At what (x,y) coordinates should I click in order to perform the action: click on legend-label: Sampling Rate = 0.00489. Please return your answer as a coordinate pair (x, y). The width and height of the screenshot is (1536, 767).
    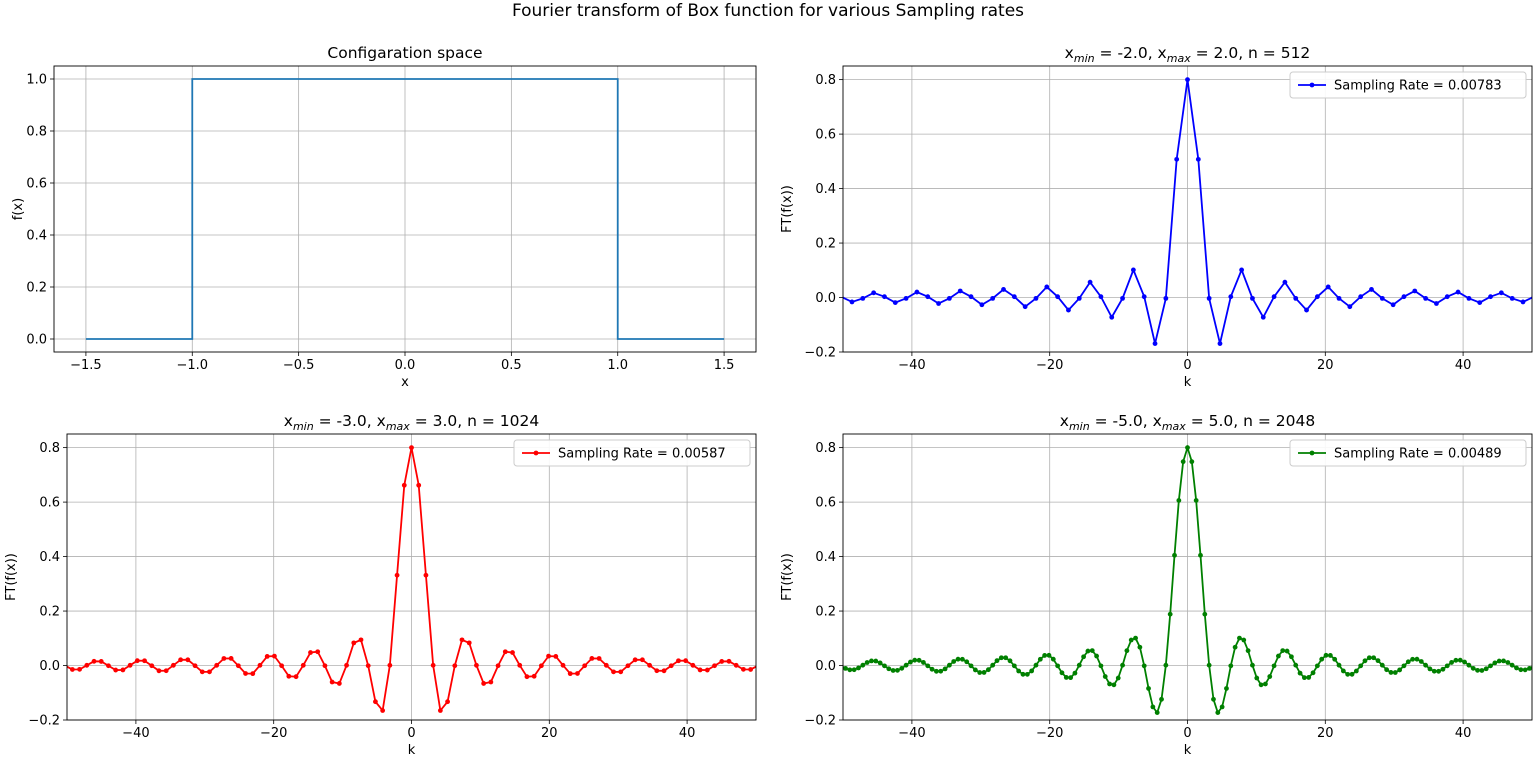
    Looking at the image, I should click on (1418, 454).